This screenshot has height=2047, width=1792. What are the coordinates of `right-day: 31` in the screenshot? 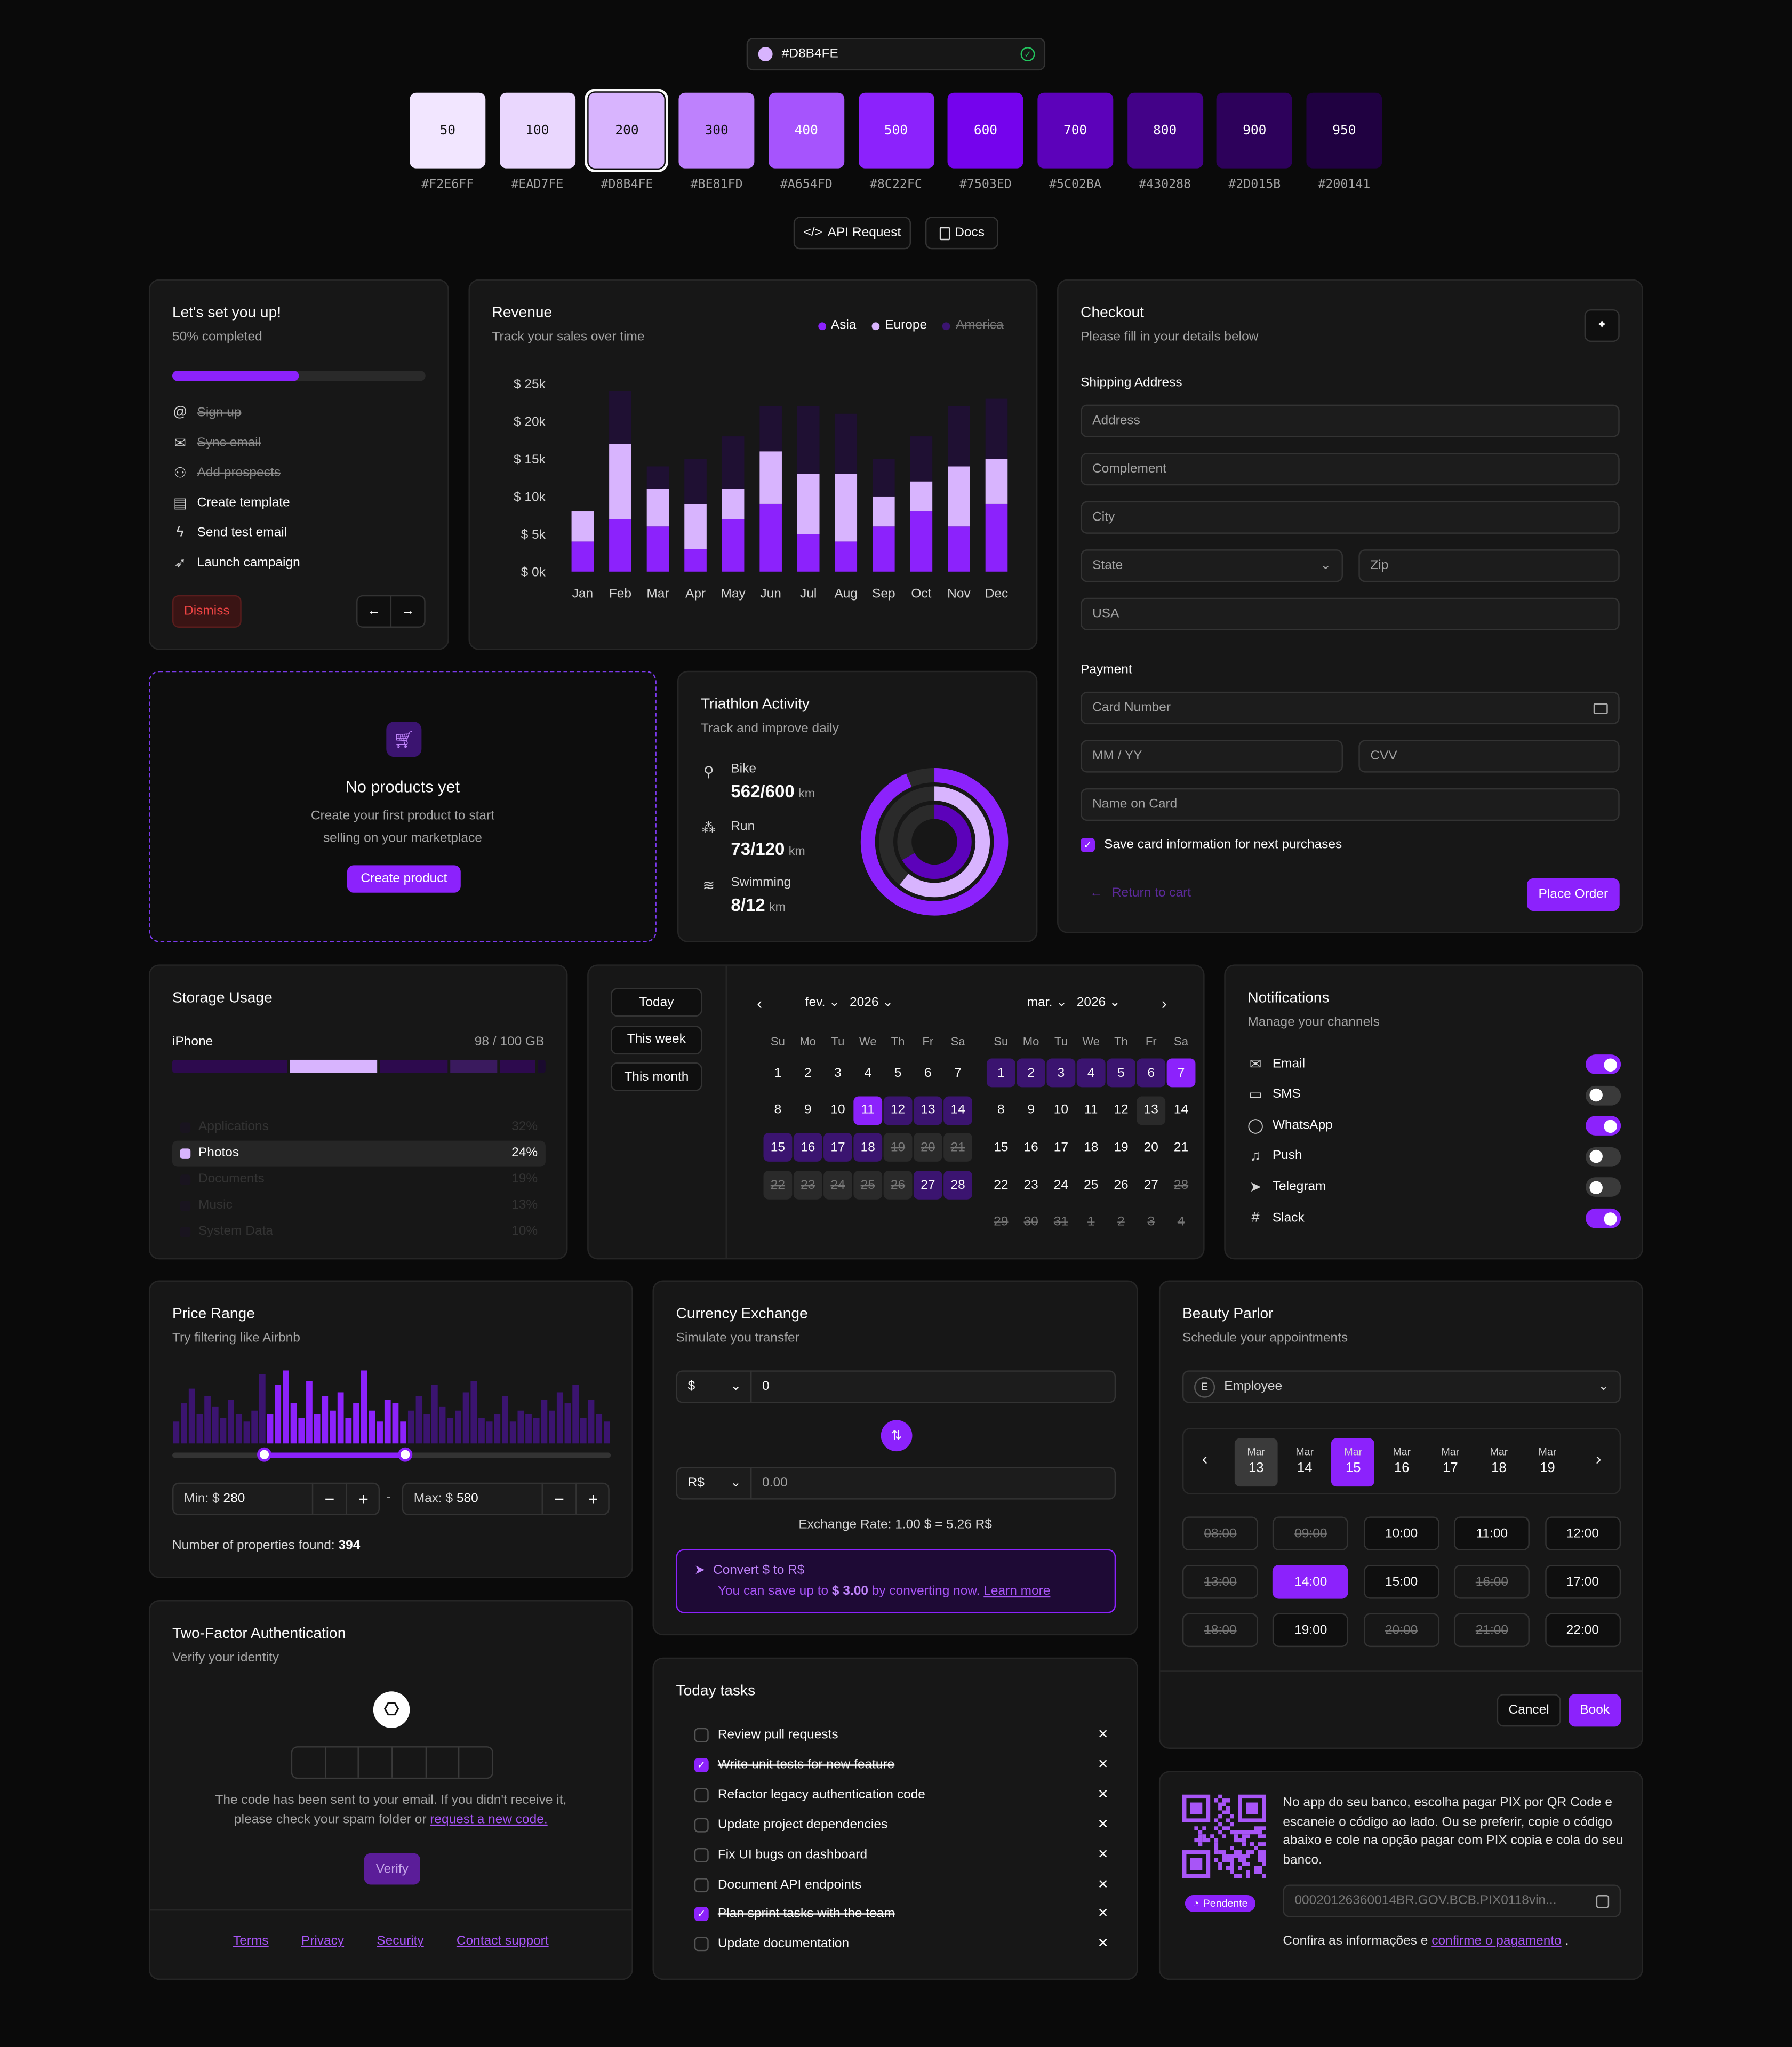 It's located at (1061, 1222).